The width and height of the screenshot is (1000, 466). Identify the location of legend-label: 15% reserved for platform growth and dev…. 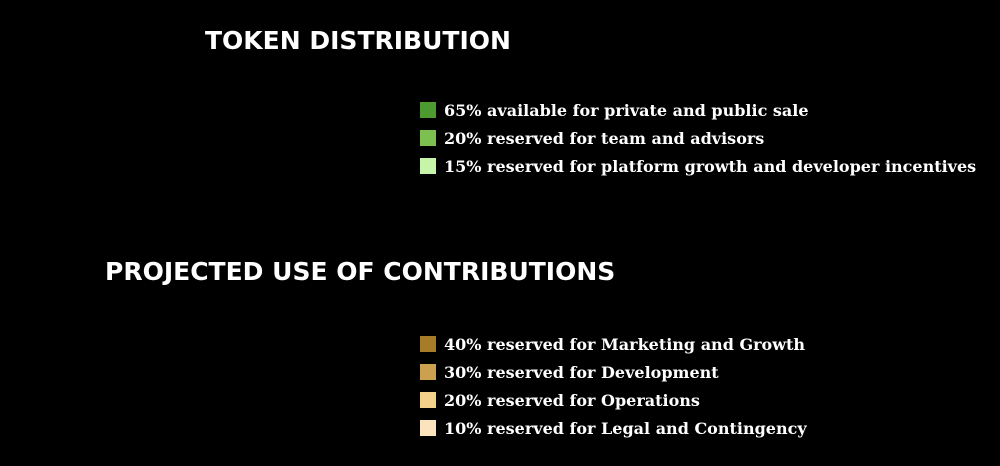
(710, 166).